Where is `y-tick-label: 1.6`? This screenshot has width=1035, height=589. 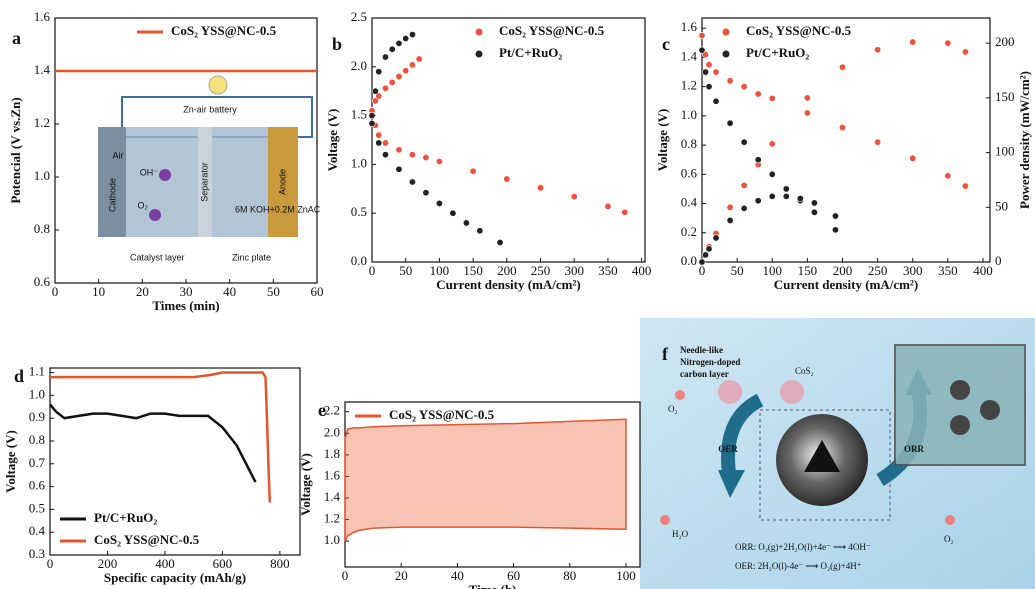
y-tick-label: 1.6 is located at coordinates (332, 474).